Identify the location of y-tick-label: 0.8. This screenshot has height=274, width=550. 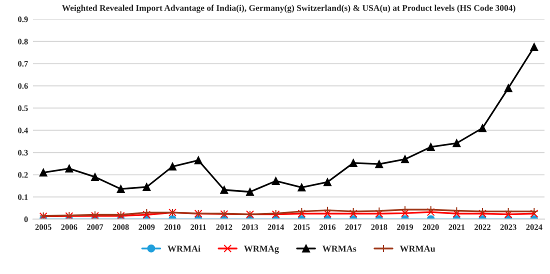
(23, 41).